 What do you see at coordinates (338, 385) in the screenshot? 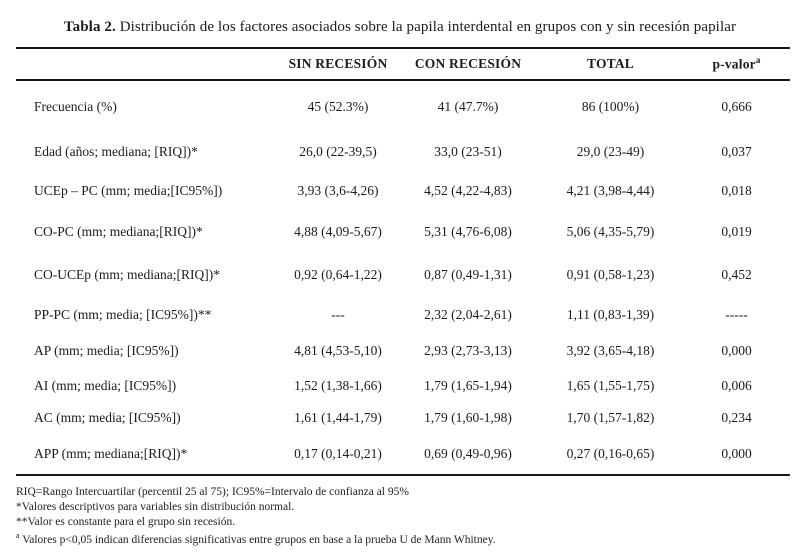
I see `sin-recesion-cell: 1,52 (1,38-1,66)` at bounding box center [338, 385].